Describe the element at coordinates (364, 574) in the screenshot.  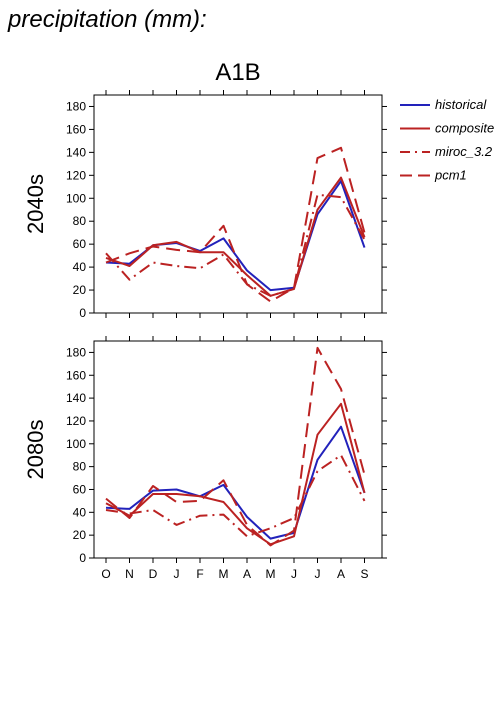
I see `x-tick-label: S` at that location.